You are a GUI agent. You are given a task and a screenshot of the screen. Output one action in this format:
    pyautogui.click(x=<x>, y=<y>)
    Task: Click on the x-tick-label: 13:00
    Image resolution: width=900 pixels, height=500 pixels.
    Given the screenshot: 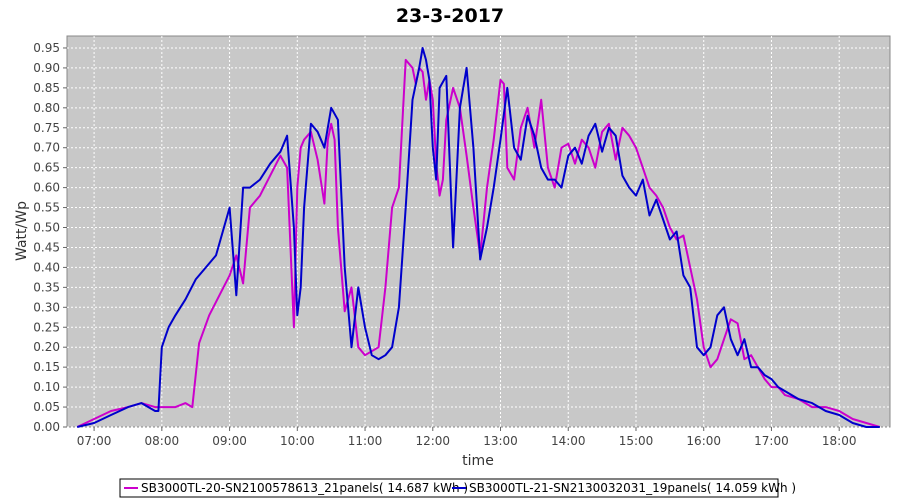 What is the action you would take?
    pyautogui.click(x=500, y=441)
    